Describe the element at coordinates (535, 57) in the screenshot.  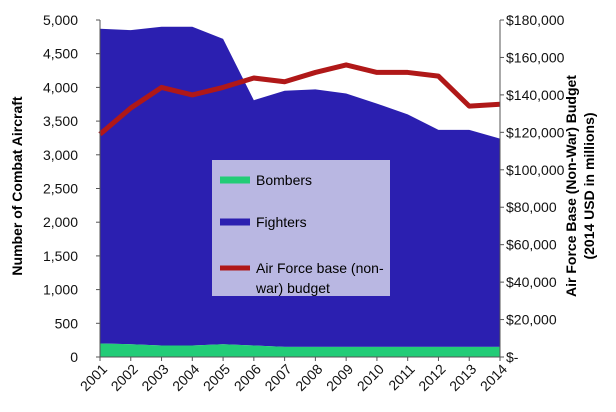
I see `right-tick-label: $160,000` at that location.